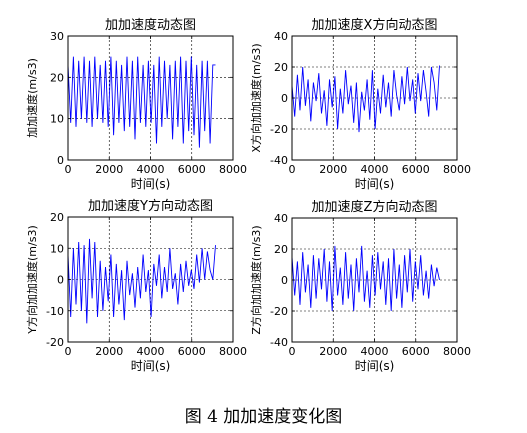  Describe the element at coordinates (375, 207) in the screenshot. I see `chart-title: 加加速度Z方向动态图` at that location.